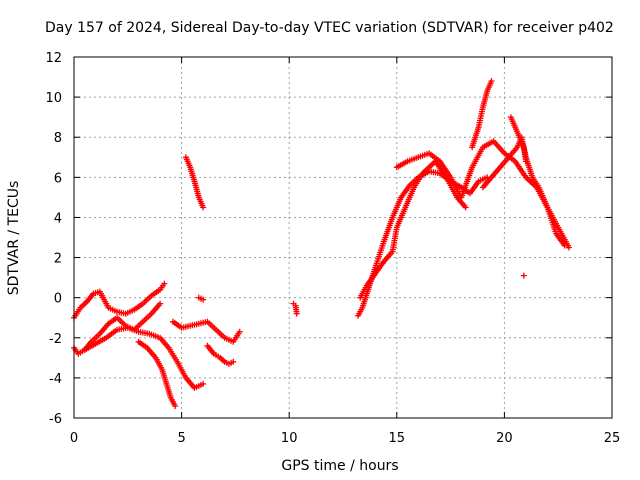 The width and height of the screenshot is (640, 480). Describe the element at coordinates (397, 438) in the screenshot. I see `x-tick-label: 15` at that location.